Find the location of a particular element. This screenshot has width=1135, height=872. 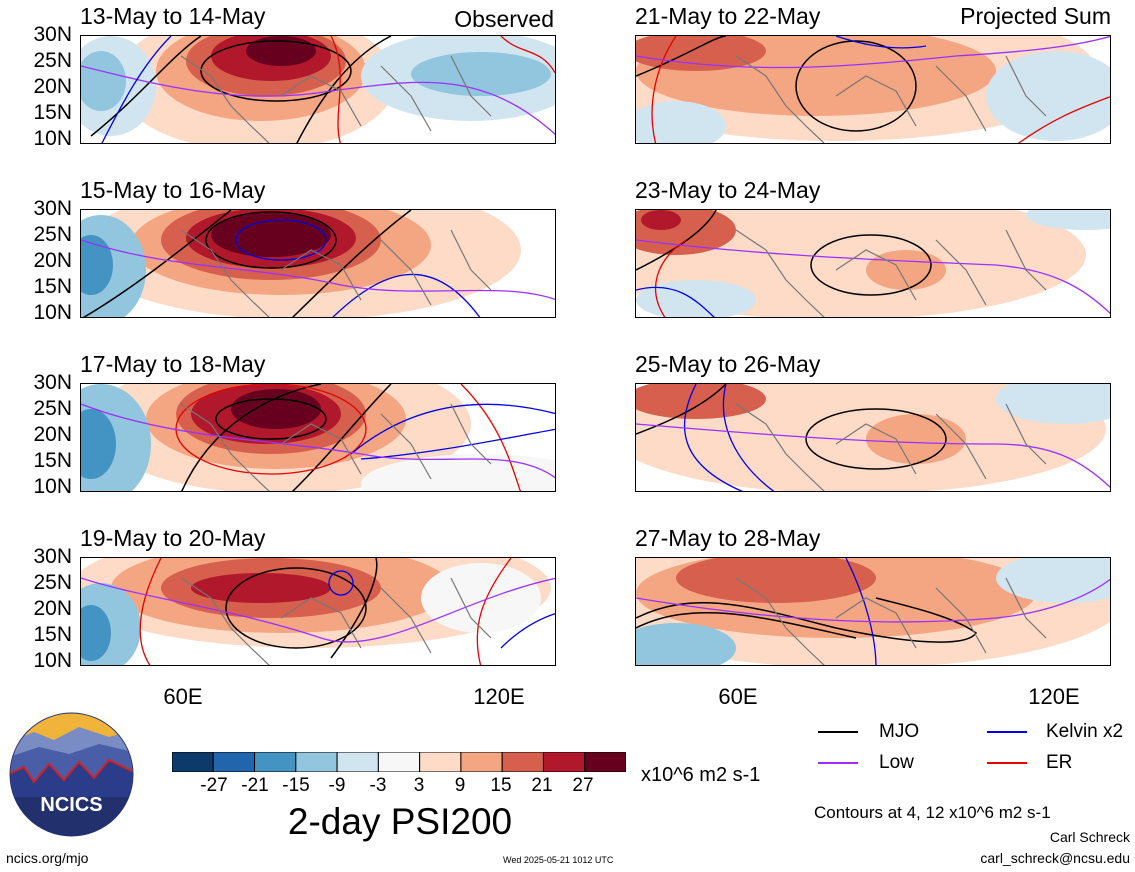

legend-swatch-low is located at coordinates (838, 763).